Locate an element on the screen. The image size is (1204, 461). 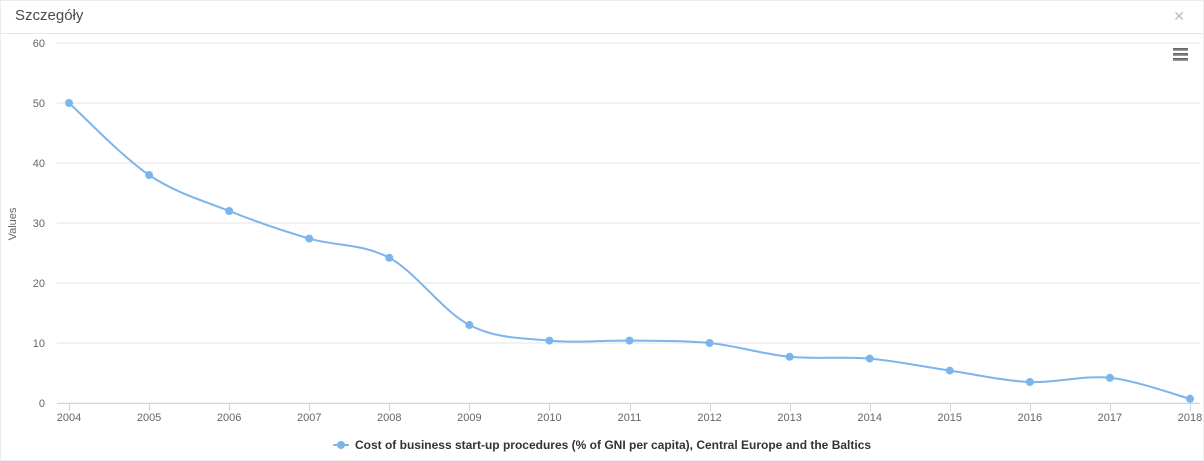
x-tick-label: 2013 is located at coordinates (789, 418).